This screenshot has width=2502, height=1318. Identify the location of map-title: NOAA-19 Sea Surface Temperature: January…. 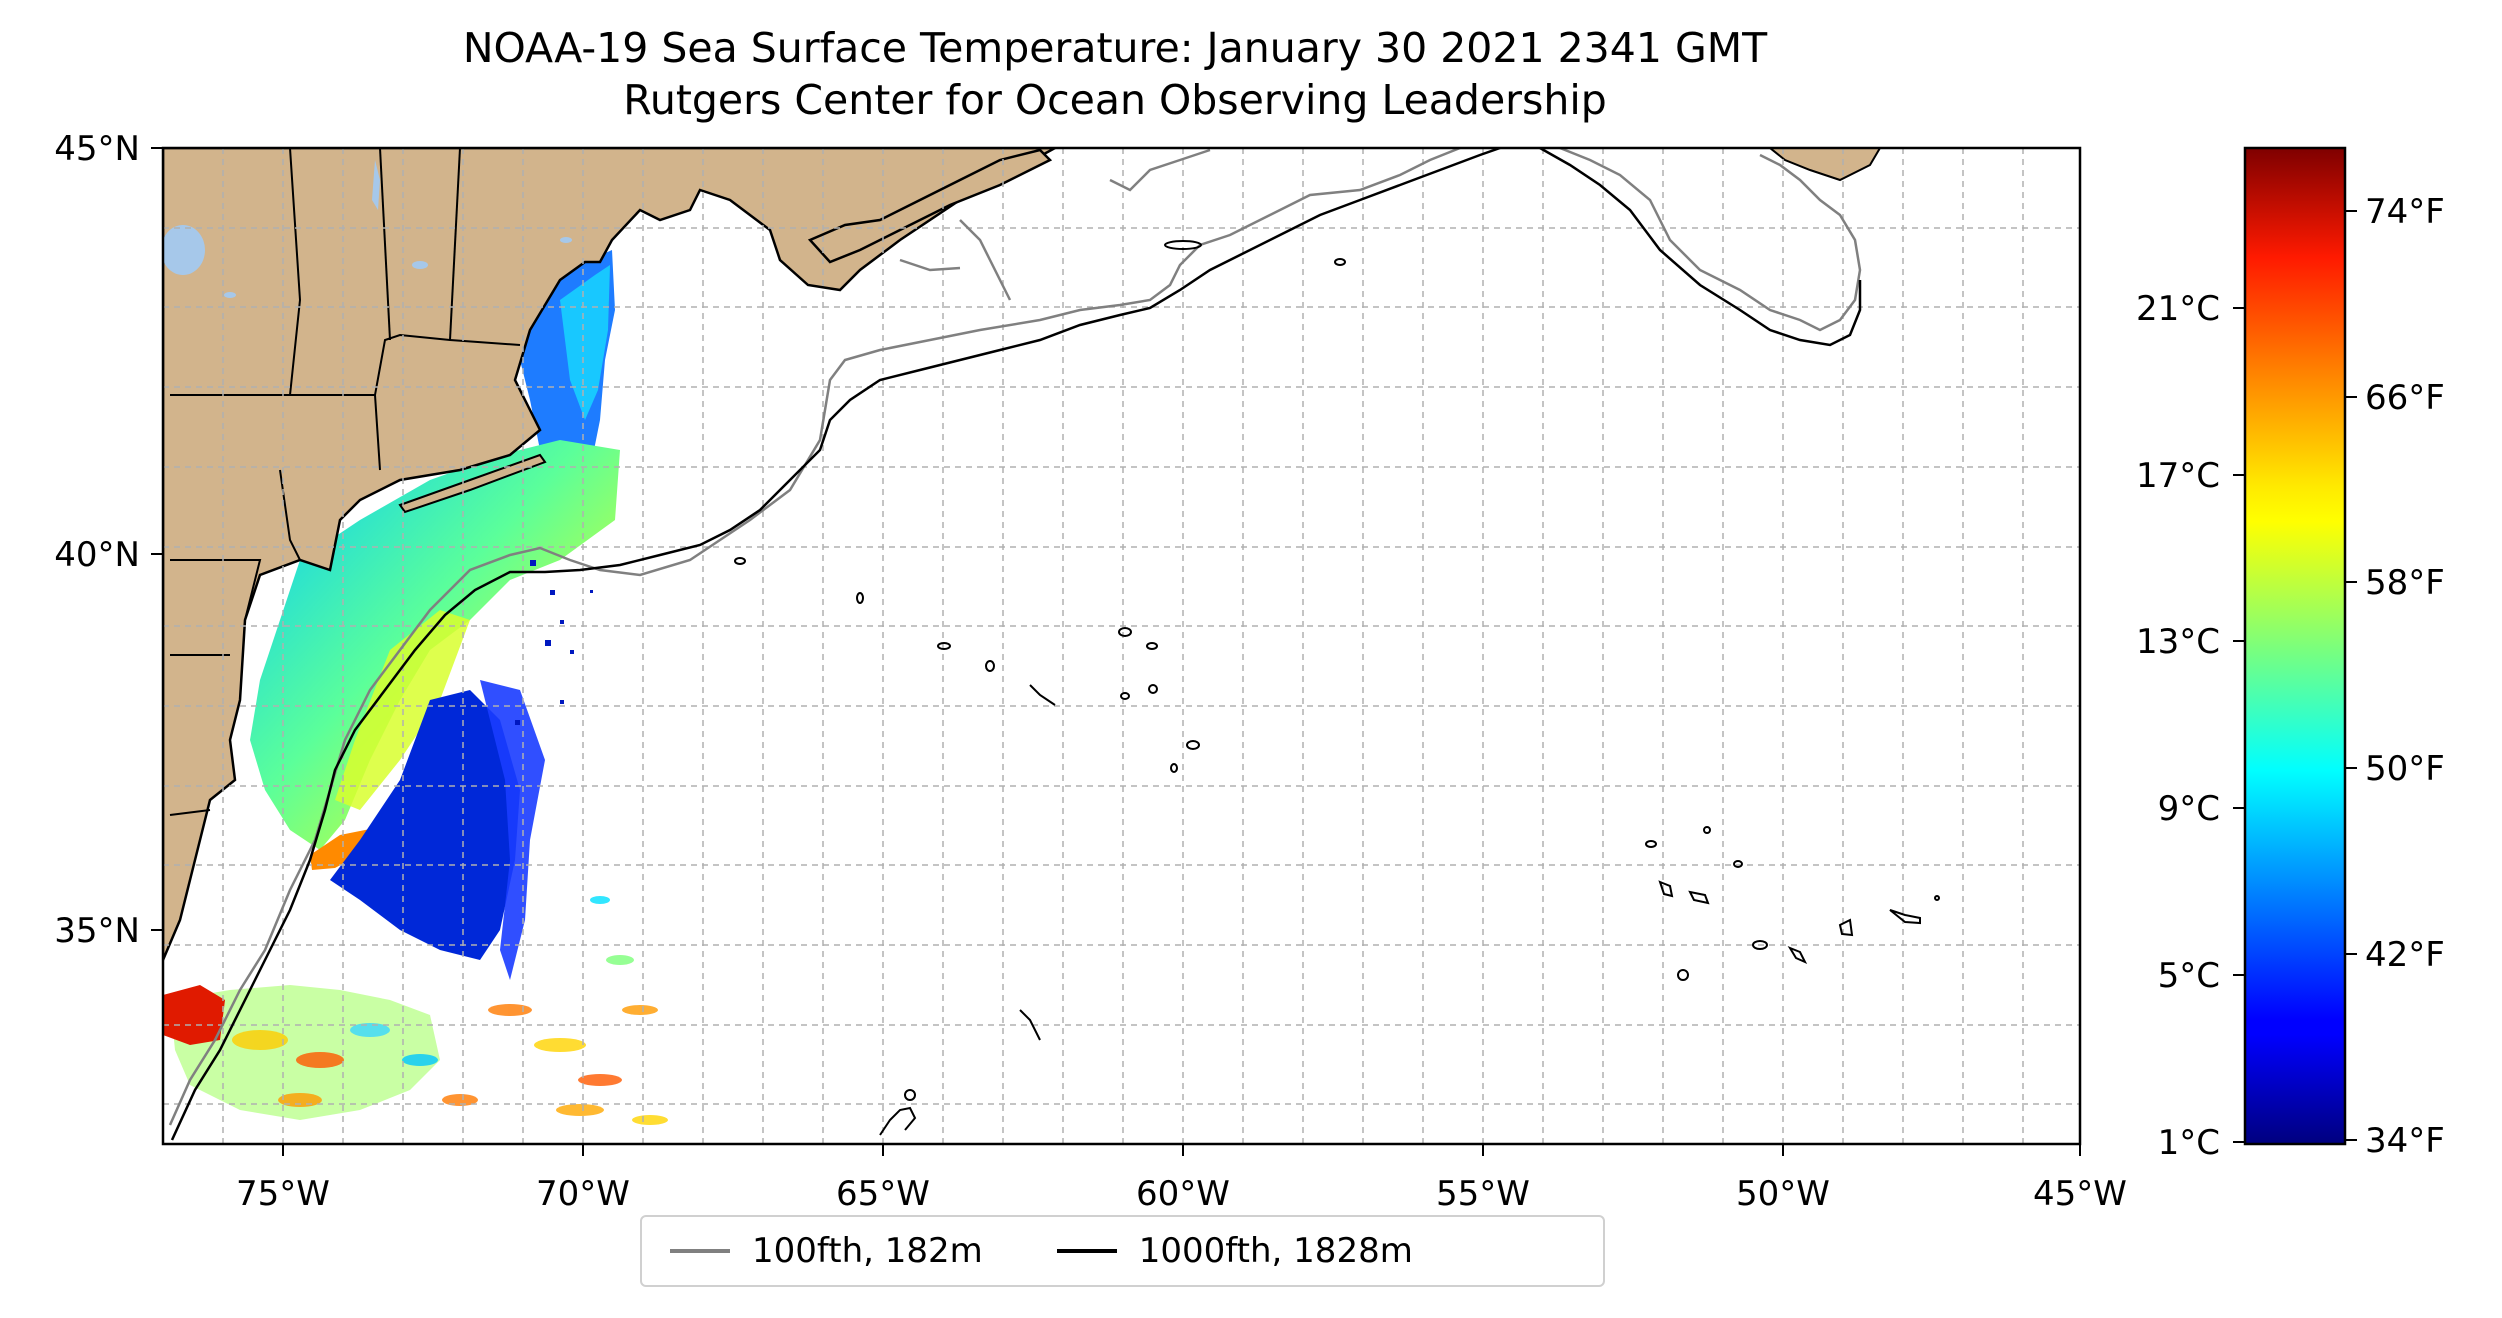
(1115, 74).